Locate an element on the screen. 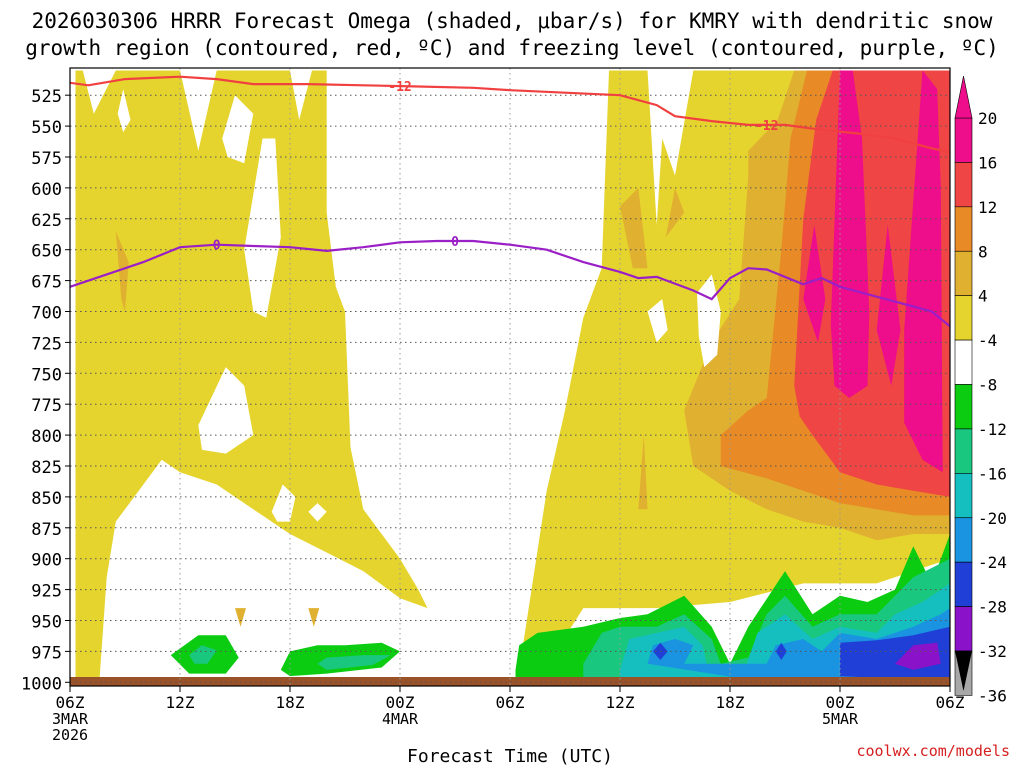 The image size is (1024, 768). y-tick-label-875: 875 is located at coordinates (46, 530).